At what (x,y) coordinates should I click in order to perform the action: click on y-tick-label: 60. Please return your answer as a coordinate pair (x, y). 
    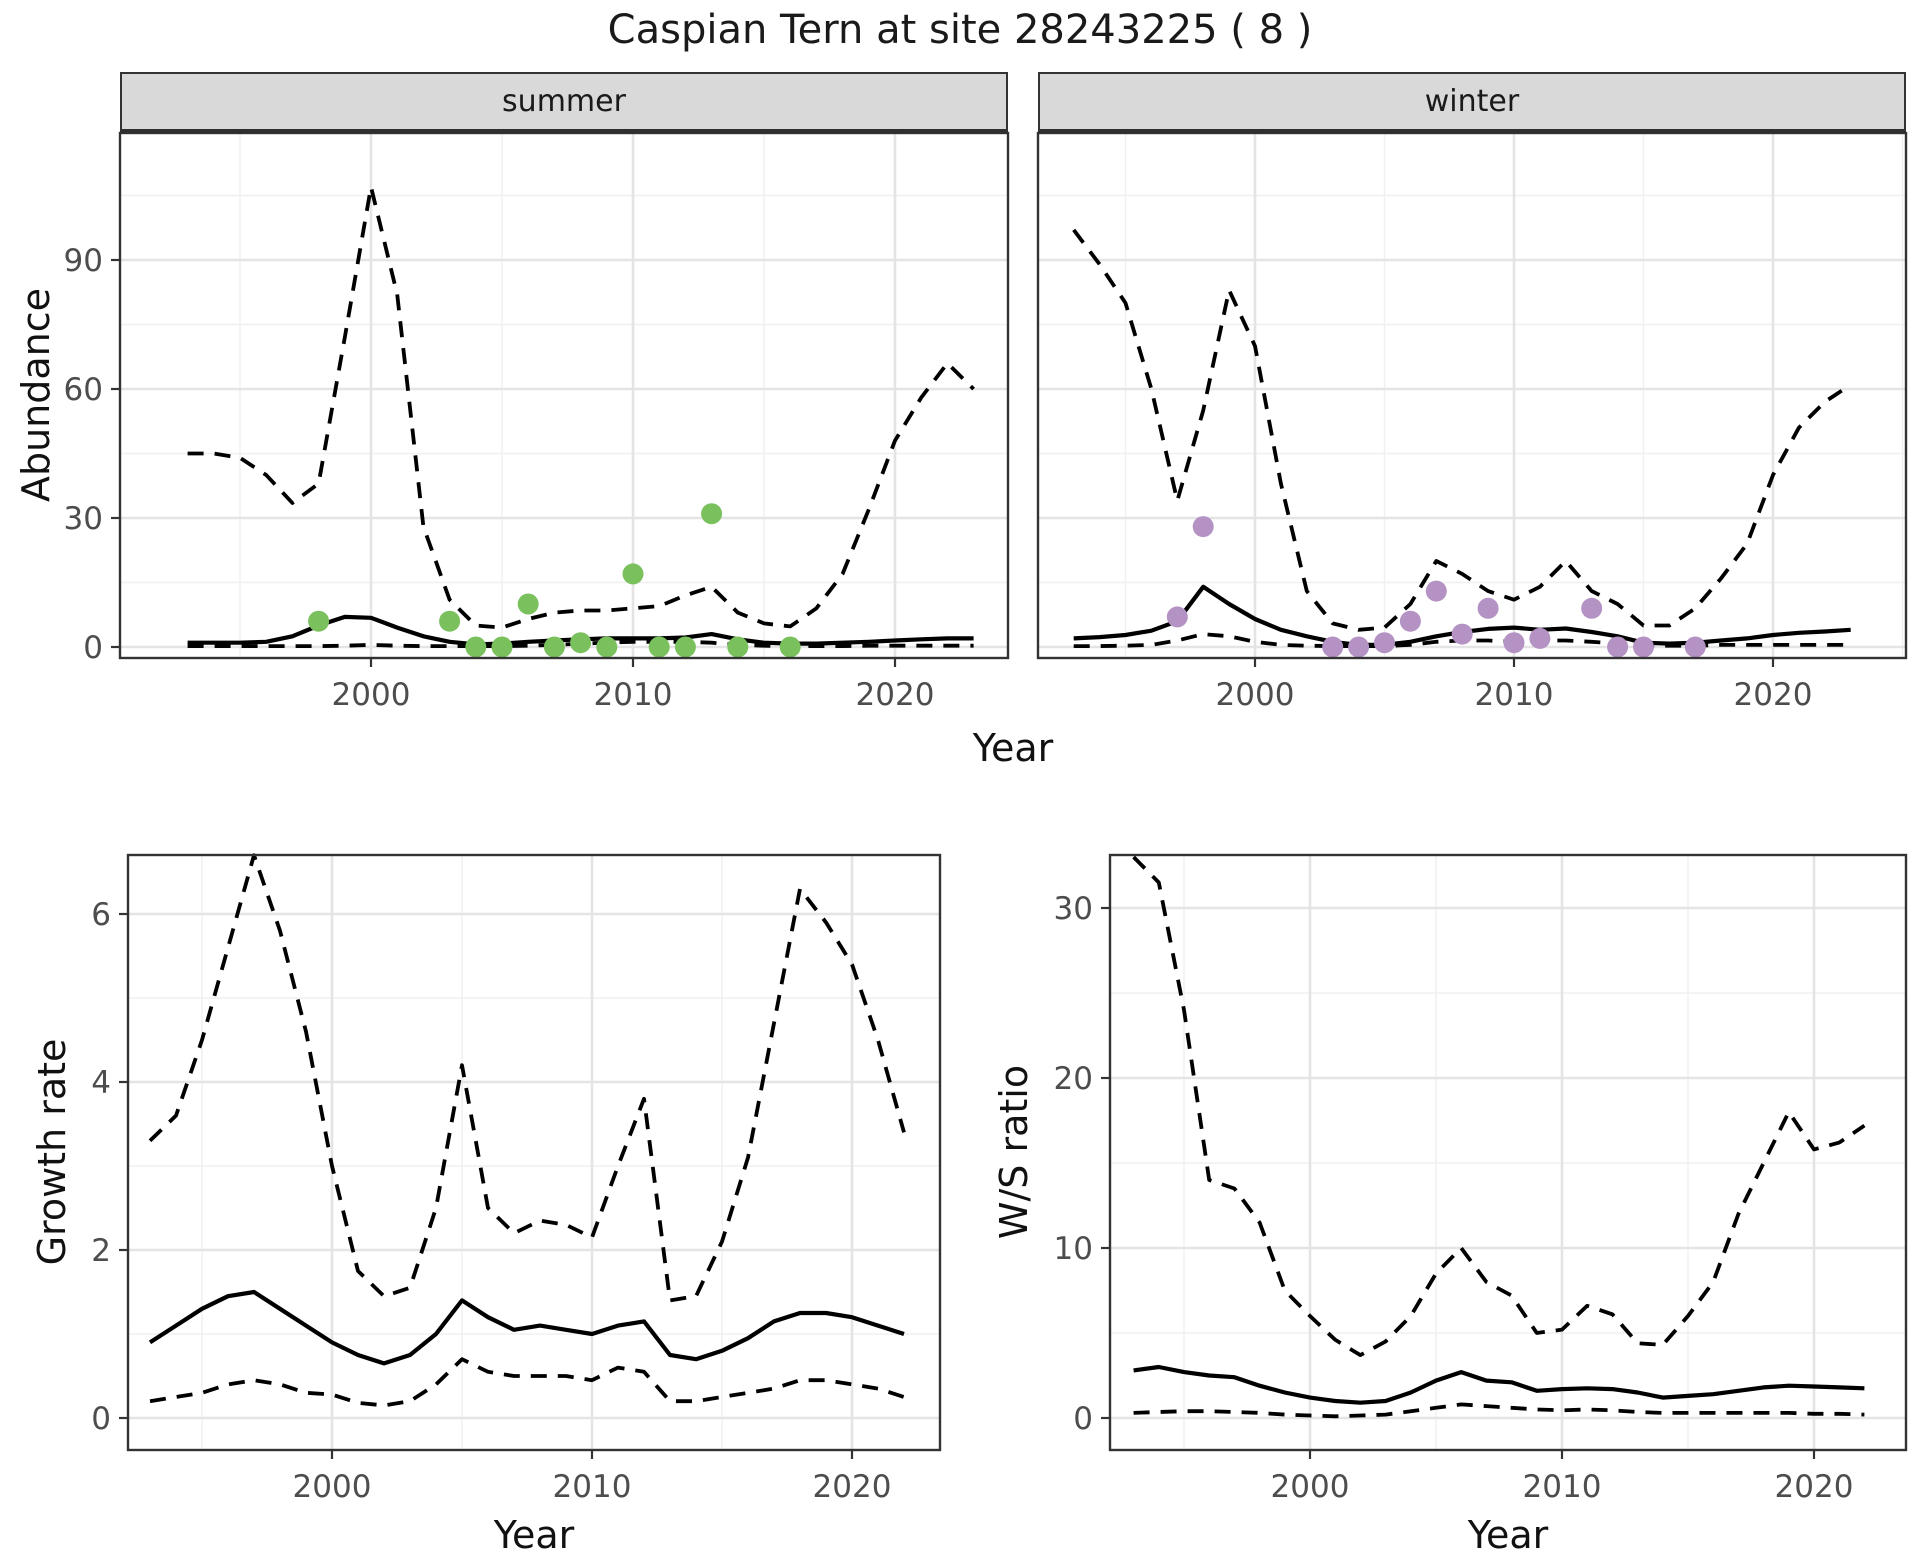
    Looking at the image, I should click on (83, 390).